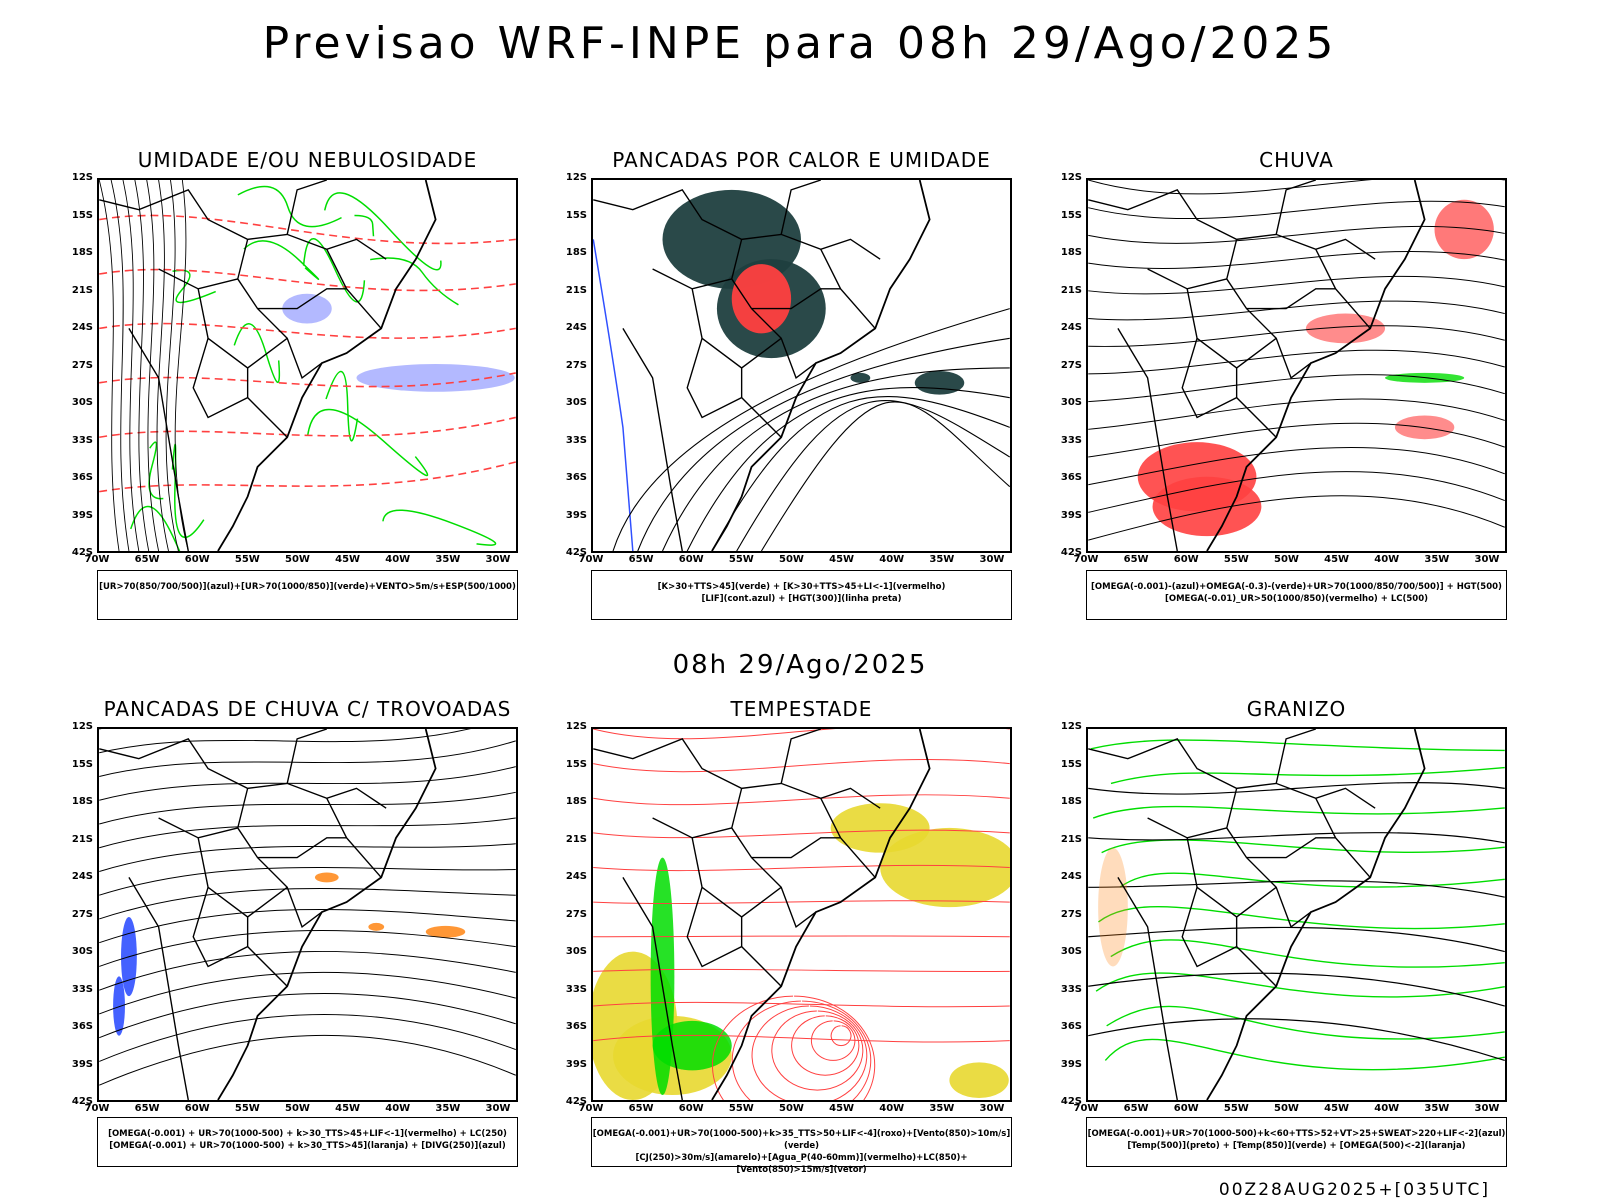  What do you see at coordinates (1296, 160) in the screenshot?
I see `panel-title: CHUVA` at bounding box center [1296, 160].